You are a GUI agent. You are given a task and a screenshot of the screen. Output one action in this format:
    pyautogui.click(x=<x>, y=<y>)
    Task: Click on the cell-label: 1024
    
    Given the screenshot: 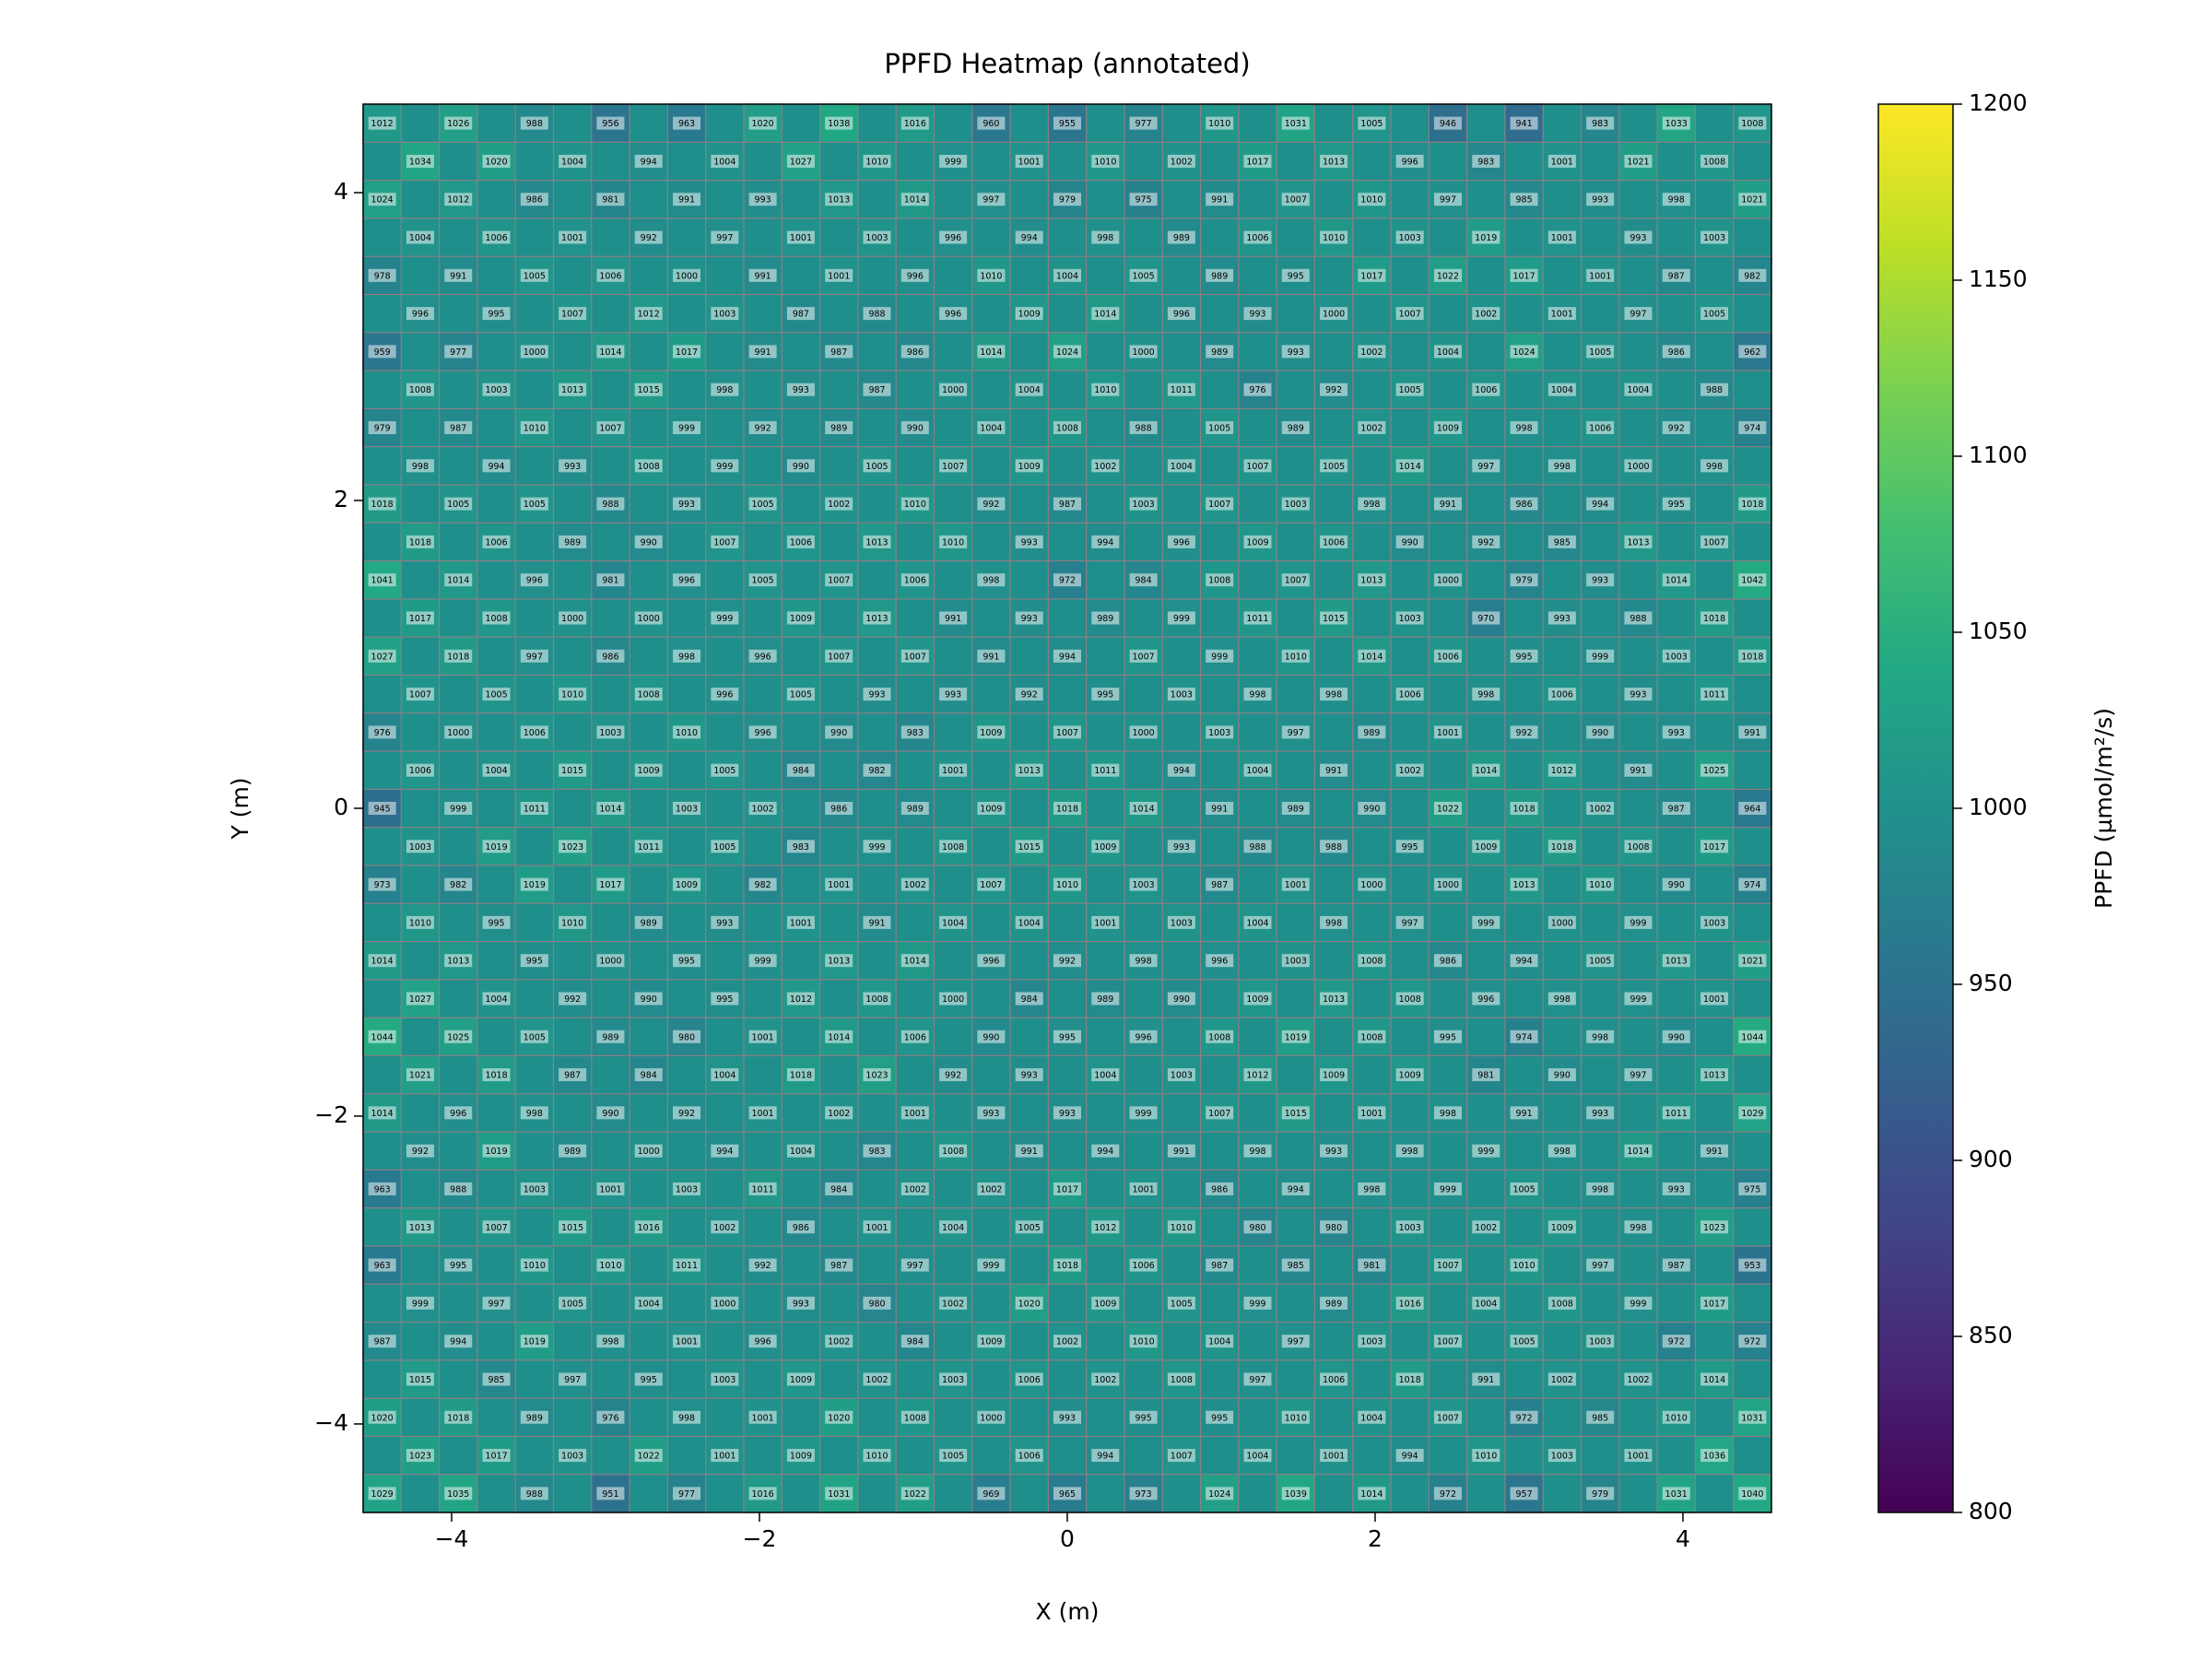 What is the action you would take?
    pyautogui.click(x=1219, y=1494)
    